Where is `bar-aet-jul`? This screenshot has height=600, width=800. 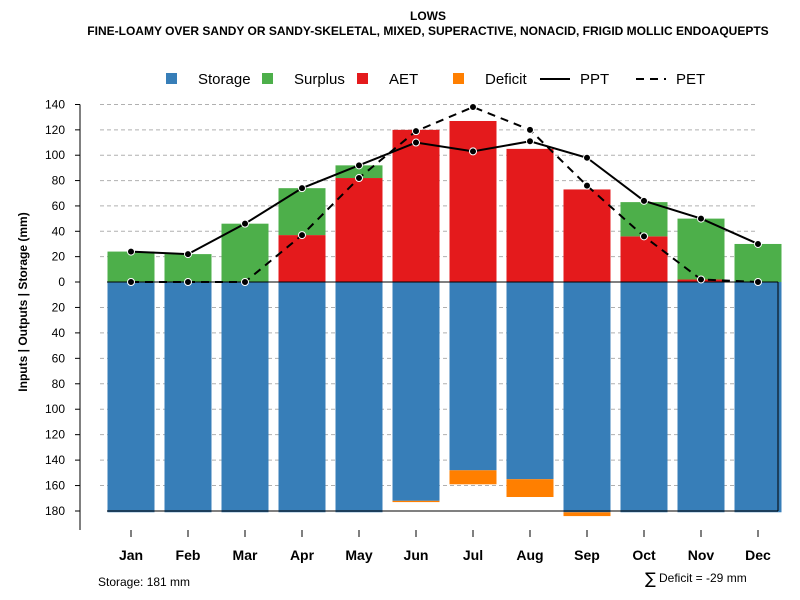 bar-aet-jul is located at coordinates (473, 201).